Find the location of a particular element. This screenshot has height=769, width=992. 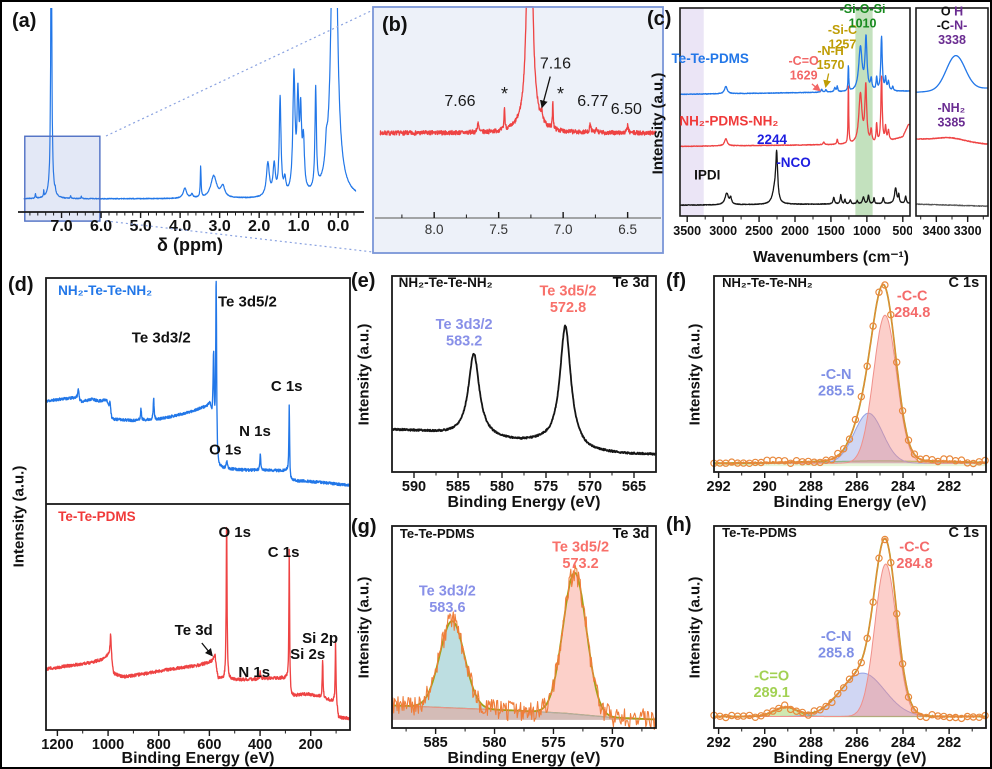

panel-label-a: (a) is located at coordinates (24, 21).